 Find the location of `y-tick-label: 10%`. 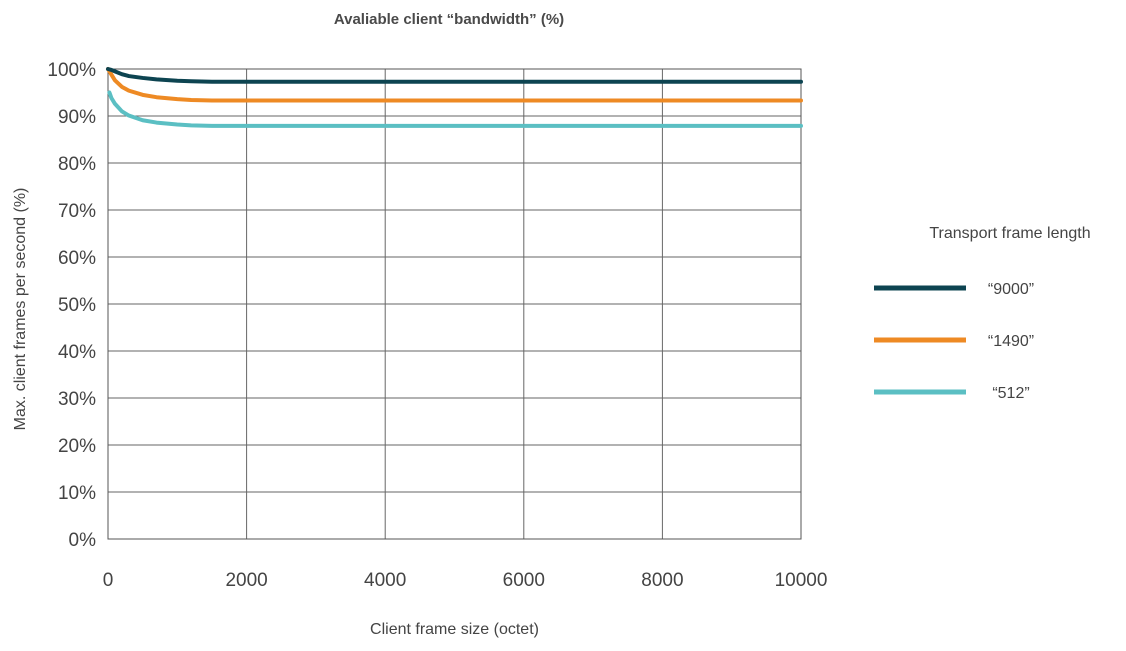

y-tick-label: 10% is located at coordinates (77, 493).